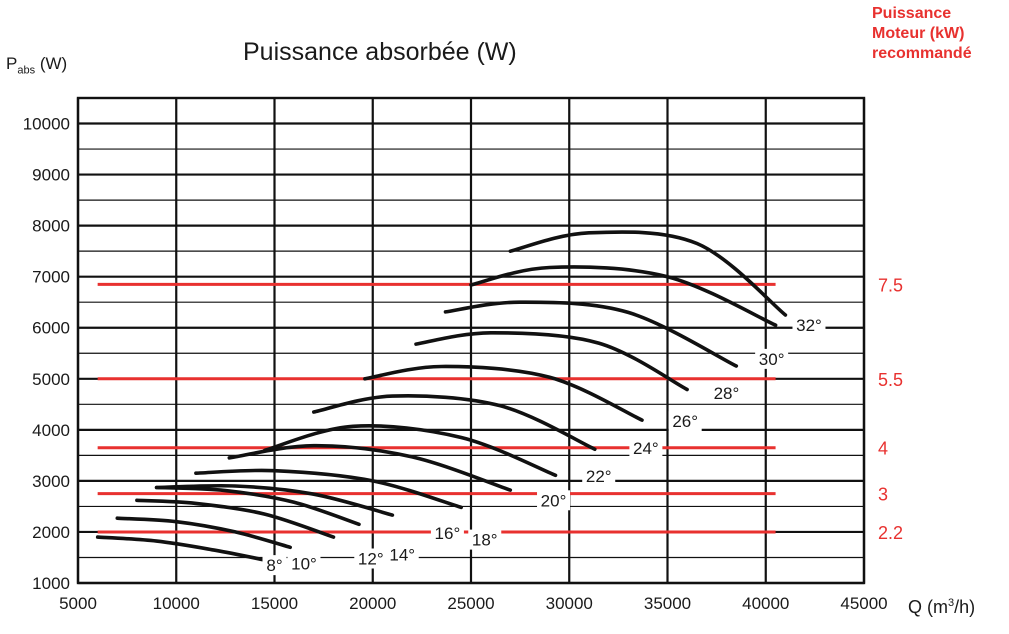  What do you see at coordinates (951, 603) in the screenshot?
I see `x-axis-label-sup: 3` at bounding box center [951, 603].